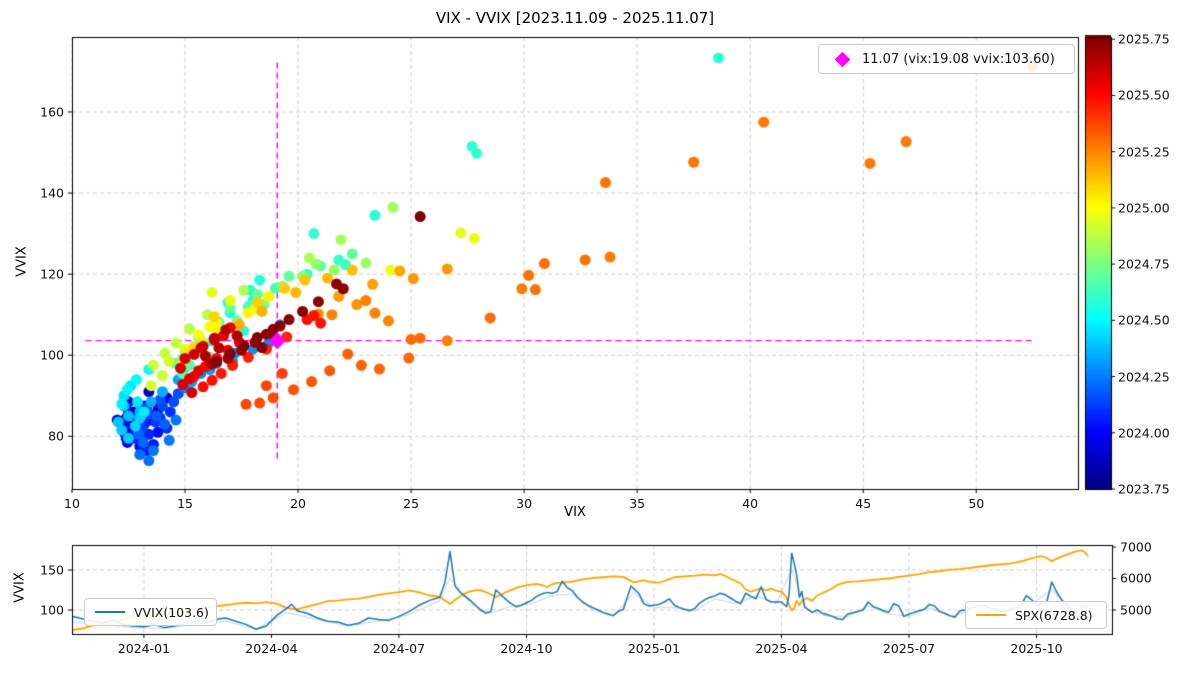 The height and width of the screenshot is (675, 1200). What do you see at coordinates (298, 503) in the screenshot?
I see `x-tick-label: 20` at bounding box center [298, 503].